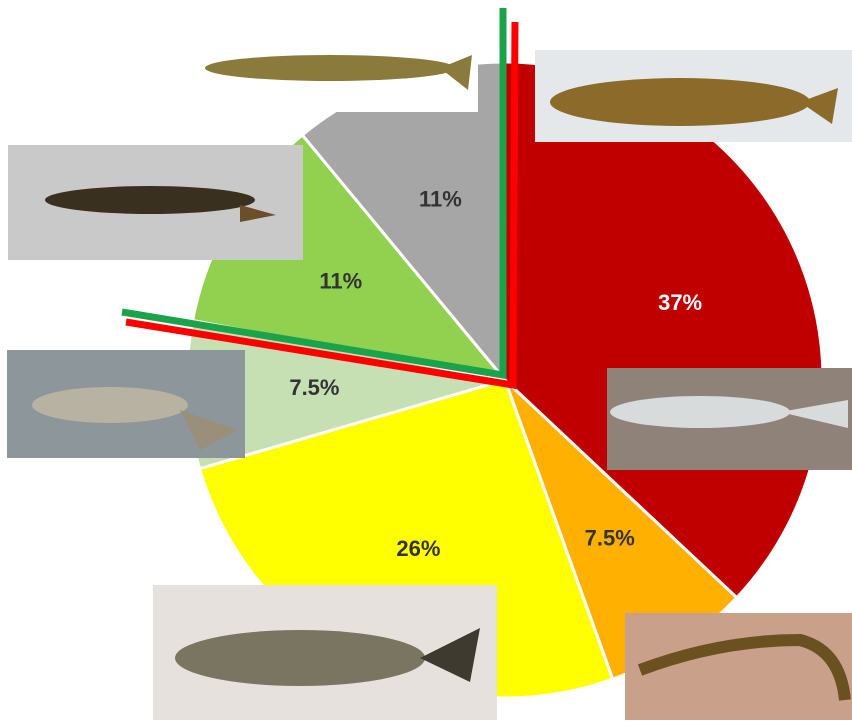 The image size is (852, 723). Describe the element at coordinates (338, 71) in the screenshot. I see `photo-pike` at that location.